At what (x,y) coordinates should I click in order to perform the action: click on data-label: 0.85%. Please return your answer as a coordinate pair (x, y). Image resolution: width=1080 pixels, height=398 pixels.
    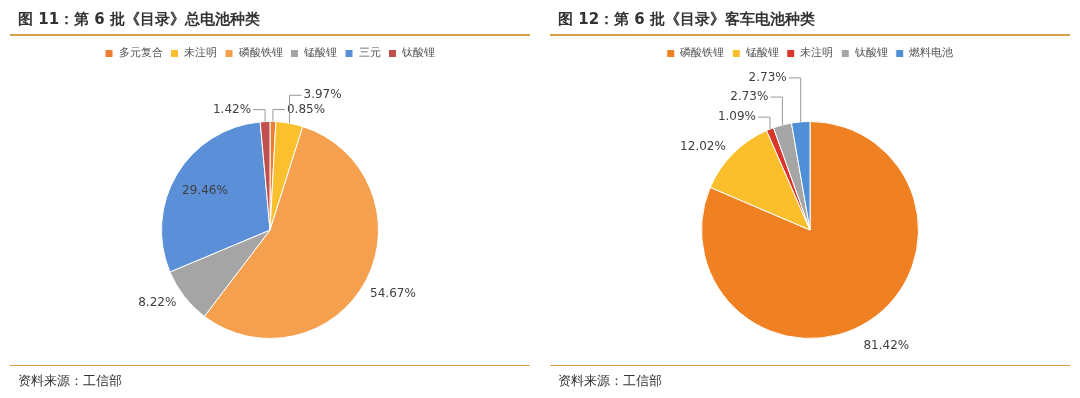
    Looking at the image, I should click on (306, 108).